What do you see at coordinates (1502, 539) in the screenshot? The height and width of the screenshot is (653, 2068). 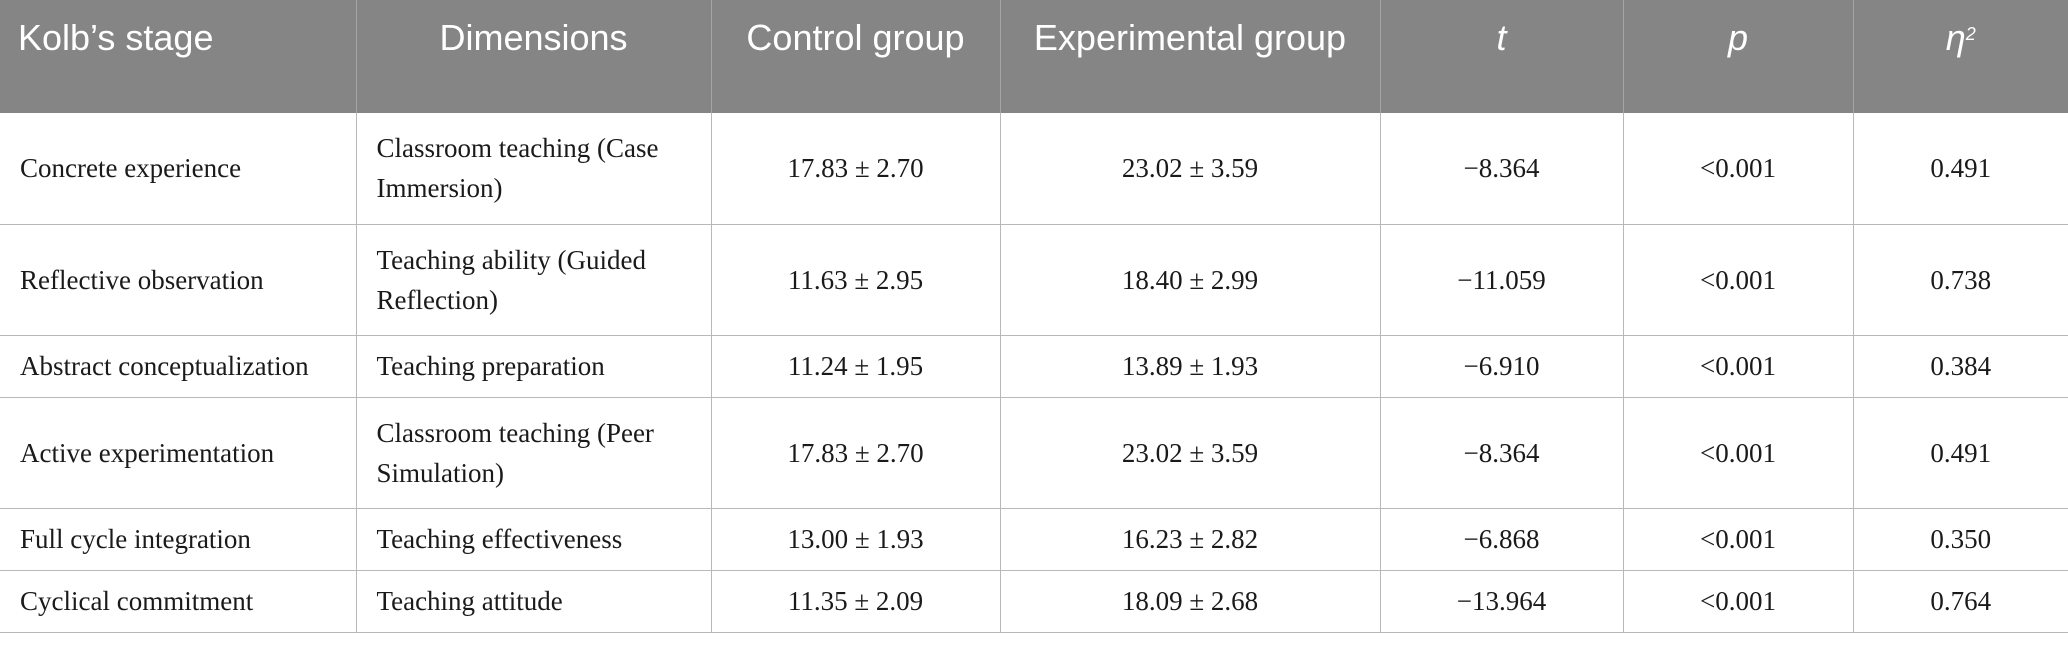 I see `cell-t: −6.868` at bounding box center [1502, 539].